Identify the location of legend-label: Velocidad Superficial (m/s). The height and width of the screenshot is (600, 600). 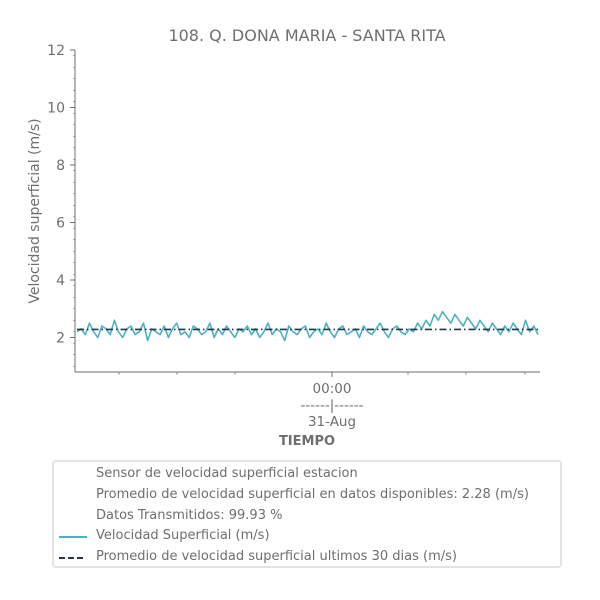
(183, 535).